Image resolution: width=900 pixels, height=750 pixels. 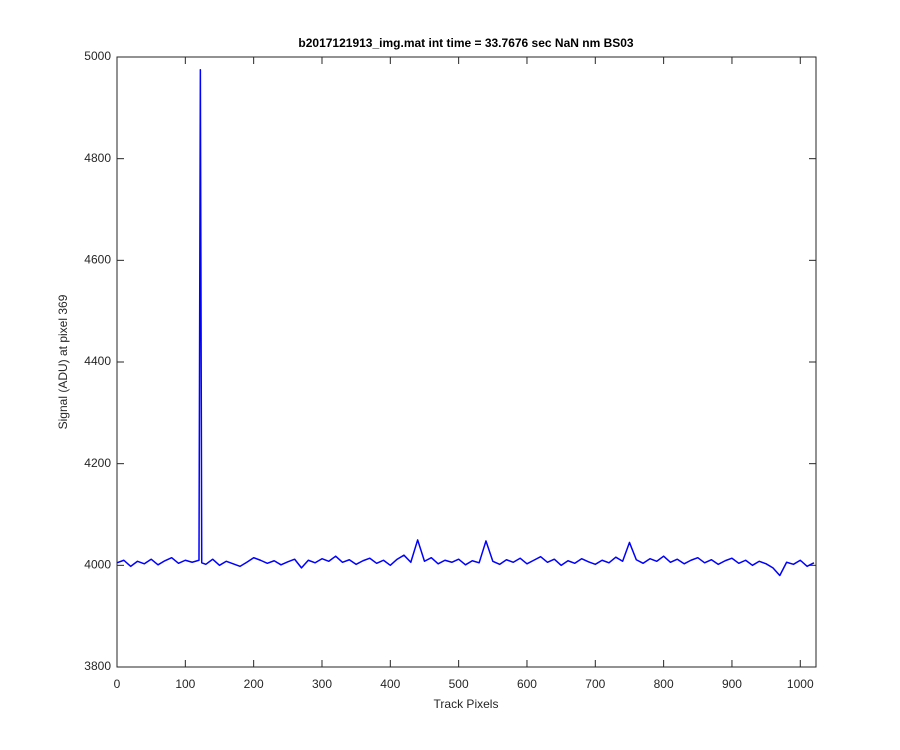 What do you see at coordinates (97, 666) in the screenshot?
I see `y-tick-label: 3800` at bounding box center [97, 666].